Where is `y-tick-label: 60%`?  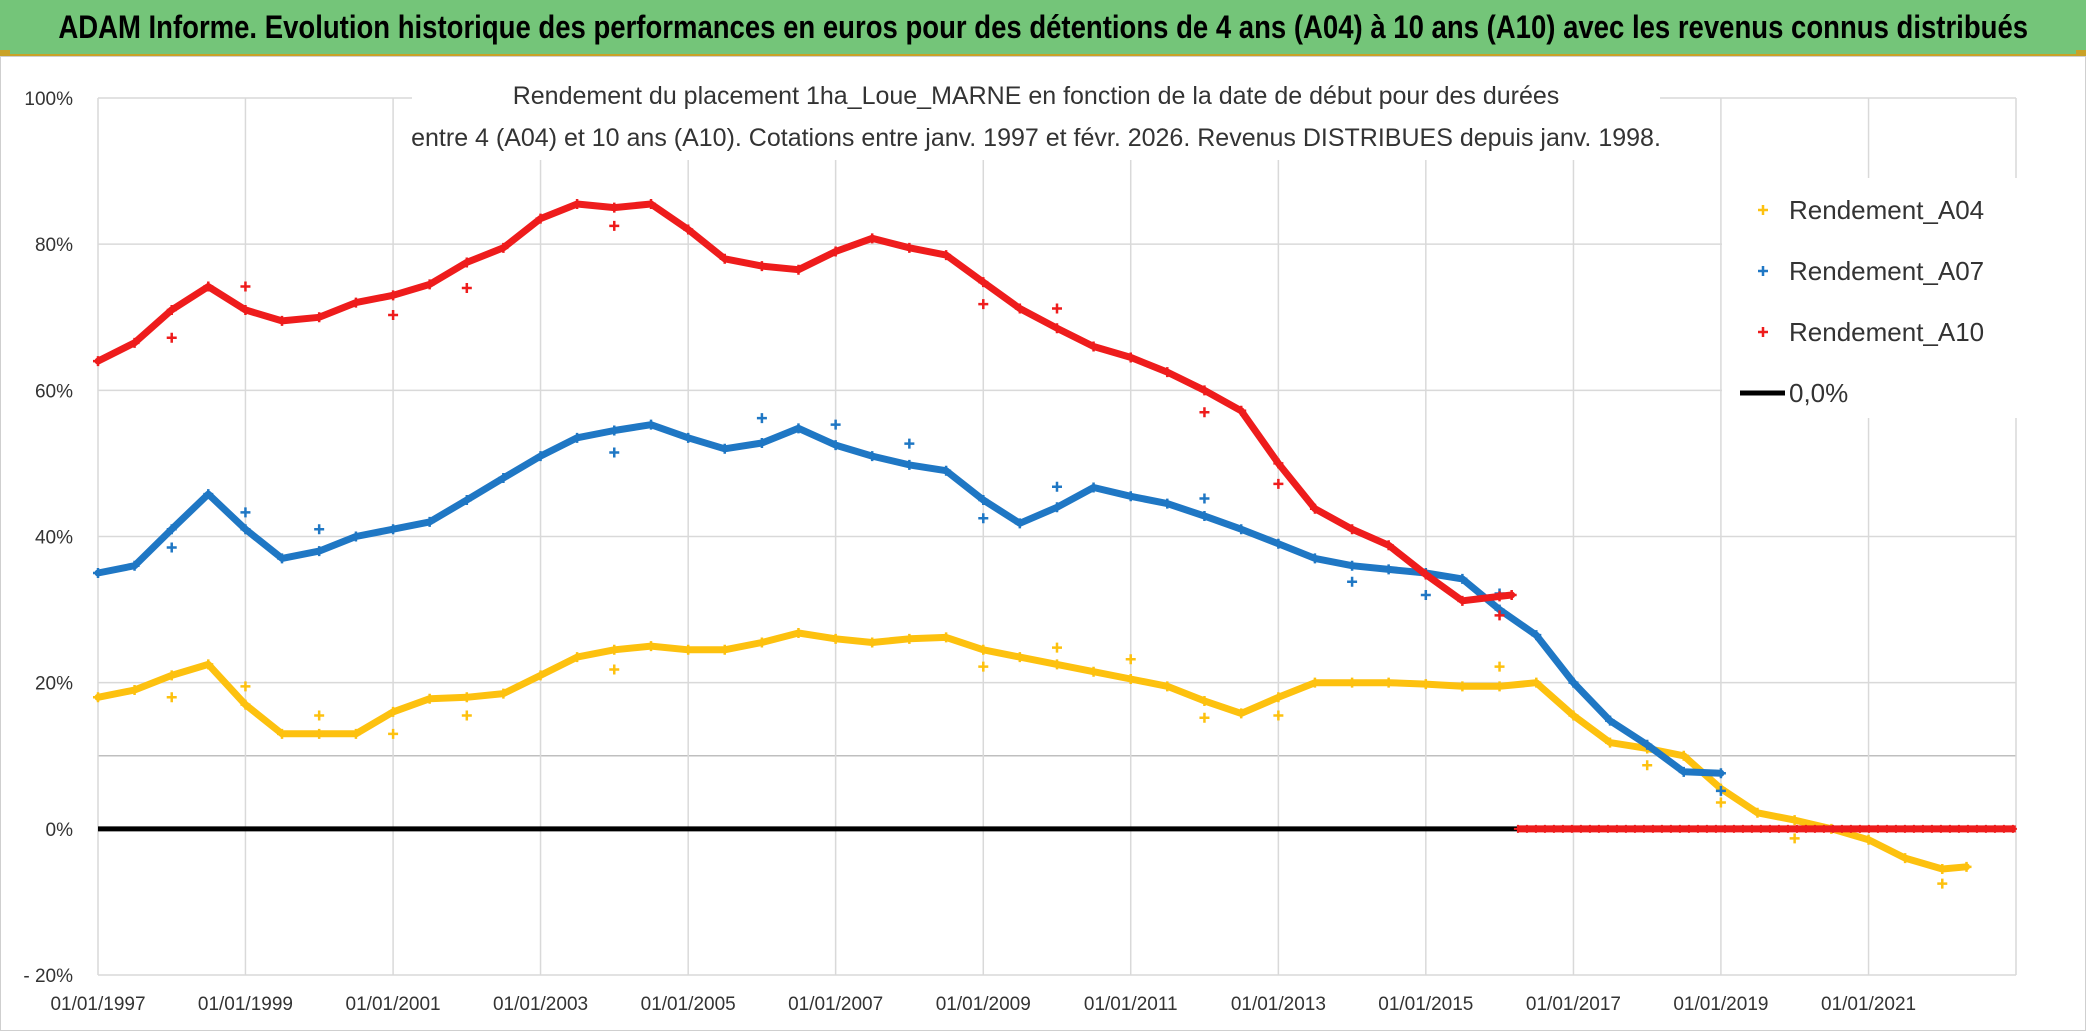
y-tick-label: 60% is located at coordinates (54, 391).